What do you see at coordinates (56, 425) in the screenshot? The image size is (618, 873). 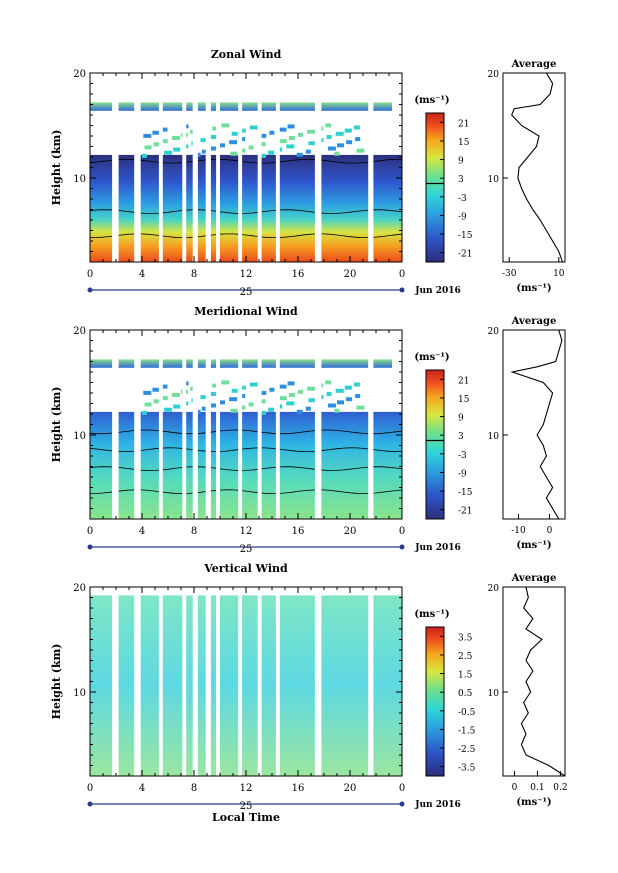 I see `y-axis-label: Height (km)` at bounding box center [56, 425].